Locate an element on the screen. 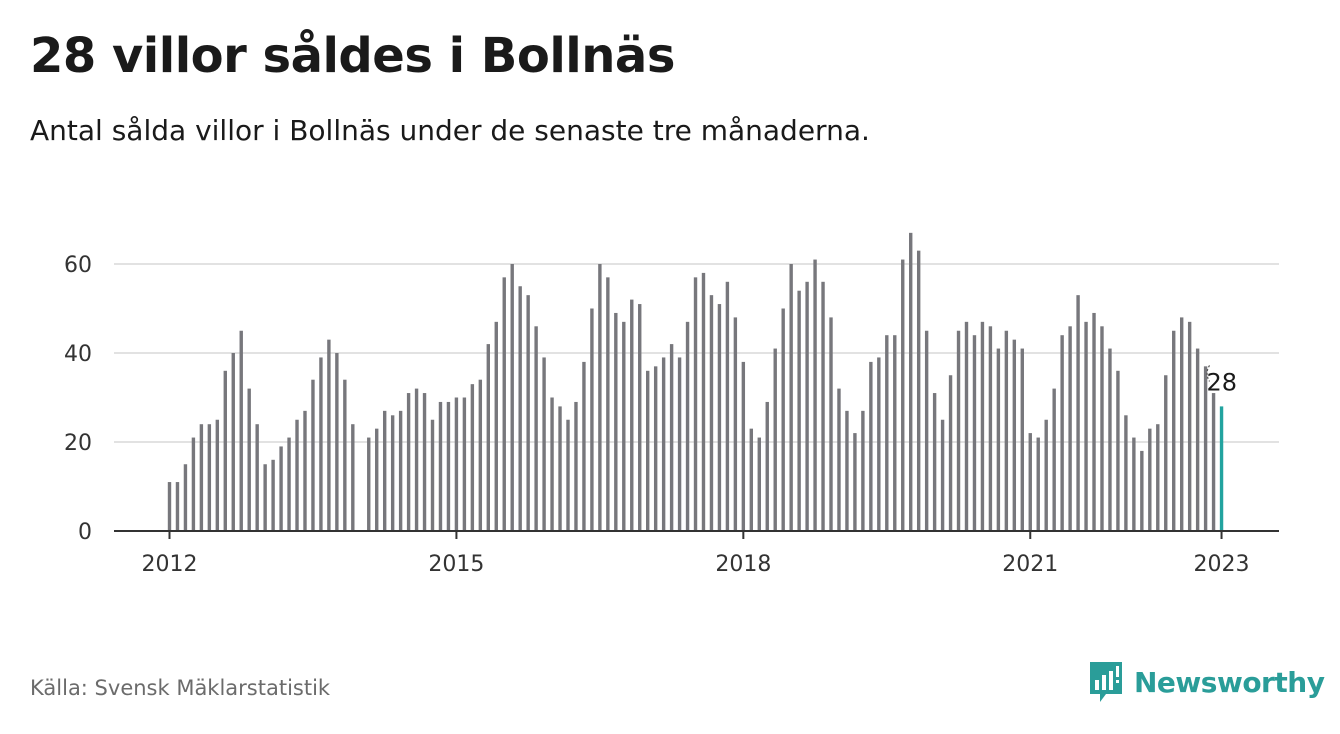 This screenshot has width=1340, height=734. x-tick-label: 2015 is located at coordinates (456, 564).